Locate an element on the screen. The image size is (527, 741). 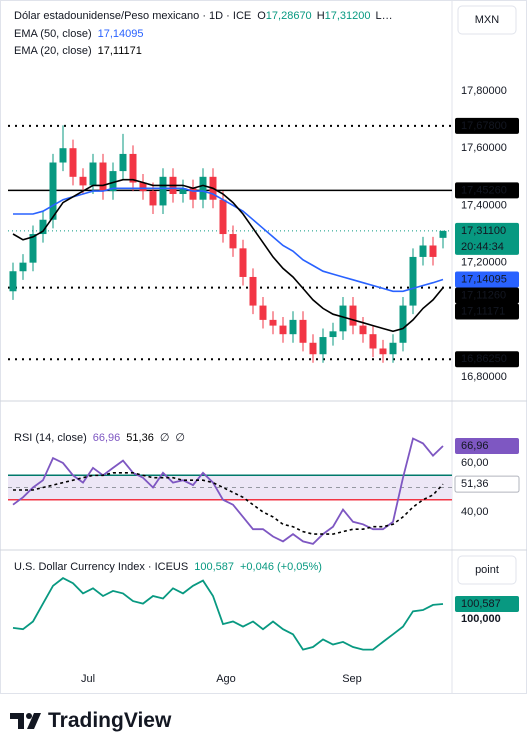
ohlc-value: 17,28670 is located at coordinates (289, 16).